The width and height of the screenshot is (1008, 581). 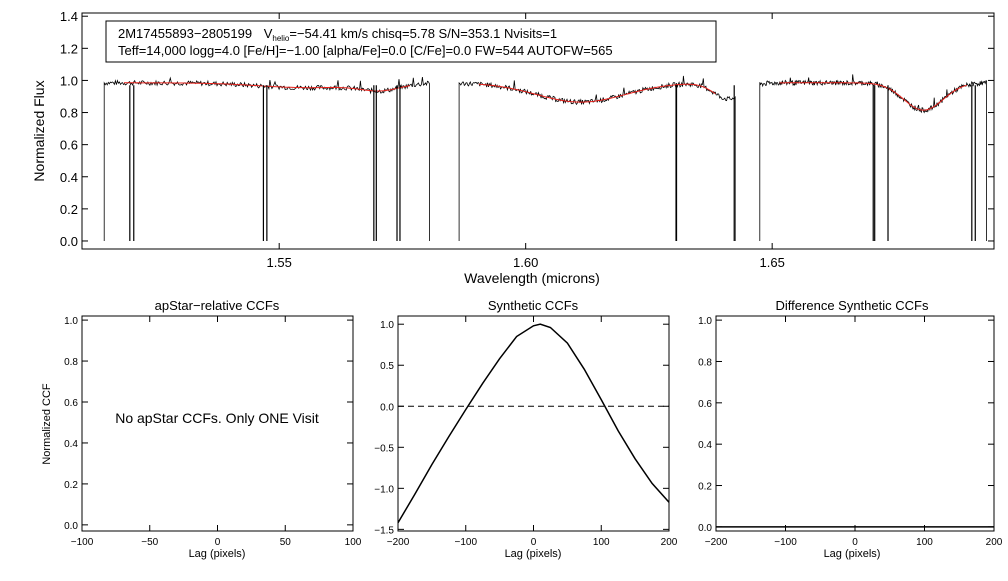 What do you see at coordinates (772, 262) in the screenshot?
I see `x-tick-label: 1.65` at bounding box center [772, 262].